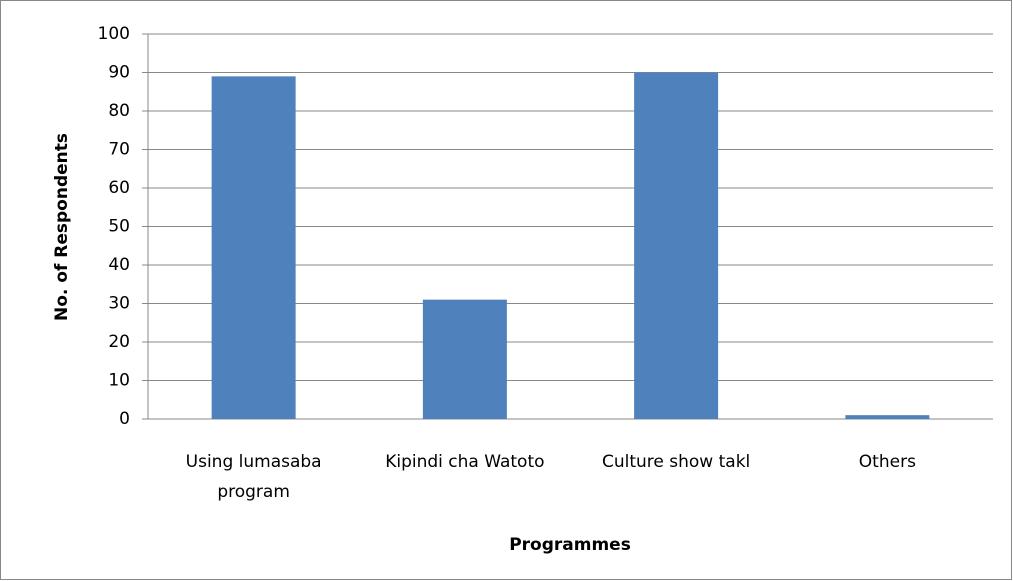  What do you see at coordinates (119, 304) in the screenshot?
I see `y-tick-label: 30` at bounding box center [119, 304].